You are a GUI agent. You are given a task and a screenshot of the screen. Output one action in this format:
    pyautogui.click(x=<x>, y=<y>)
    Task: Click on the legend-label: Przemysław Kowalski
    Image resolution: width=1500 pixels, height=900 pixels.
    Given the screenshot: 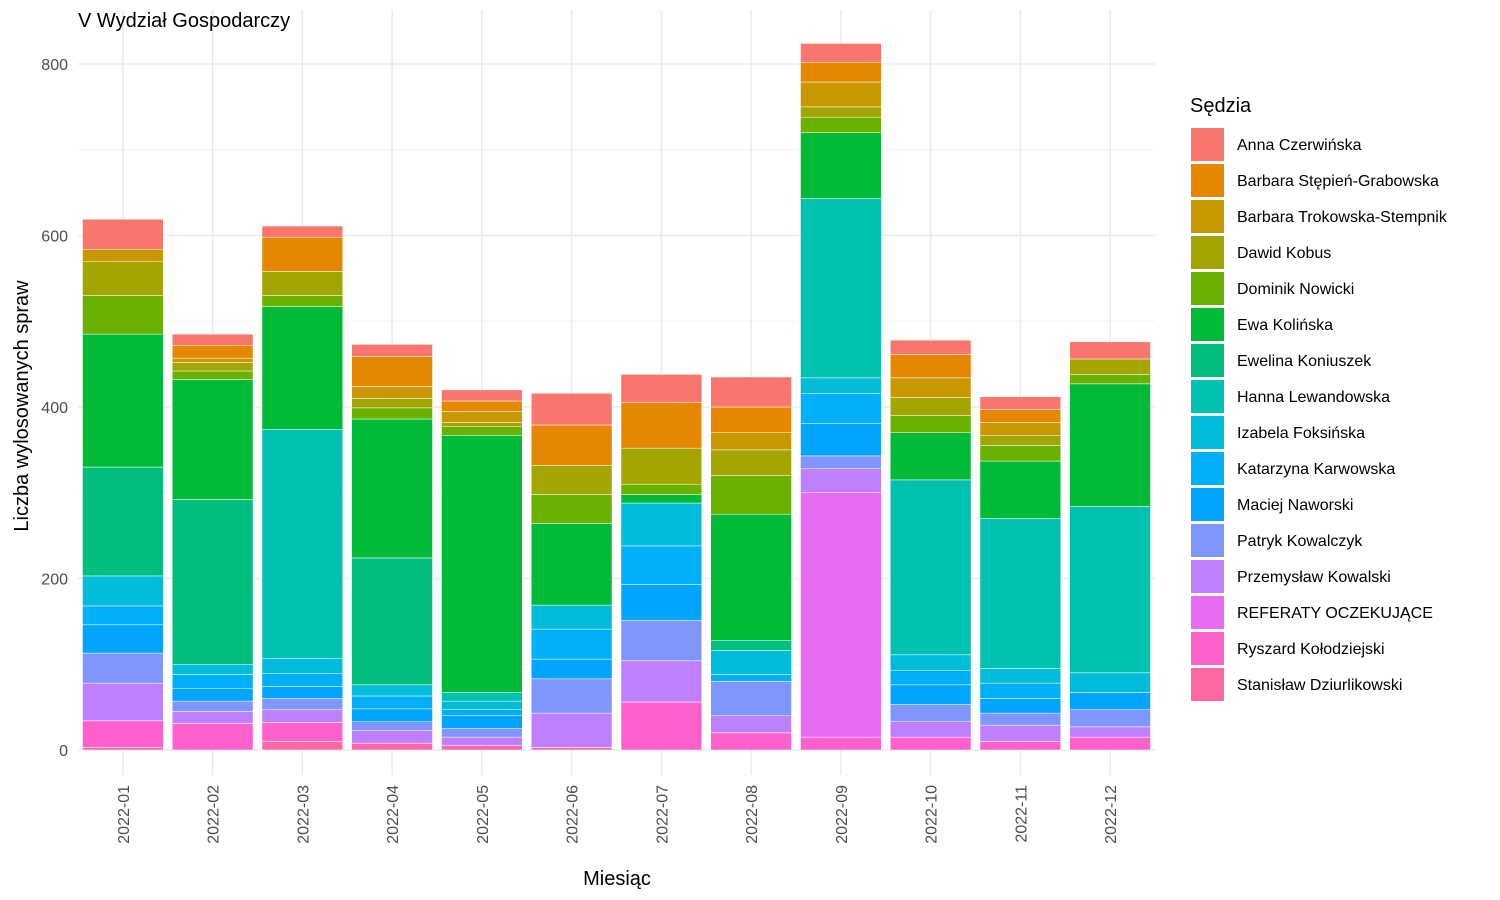 What is the action you would take?
    pyautogui.click(x=1314, y=577)
    